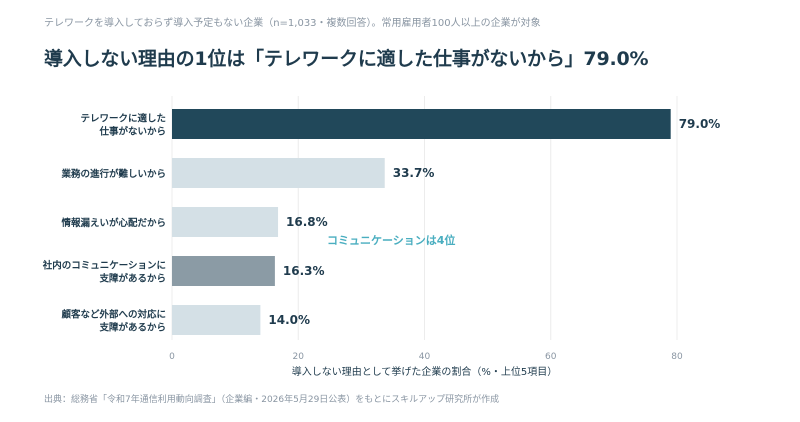 This screenshot has height=422, width=800. Describe the element at coordinates (299, 357) in the screenshot. I see `x-tick-label-1: 20` at that location.